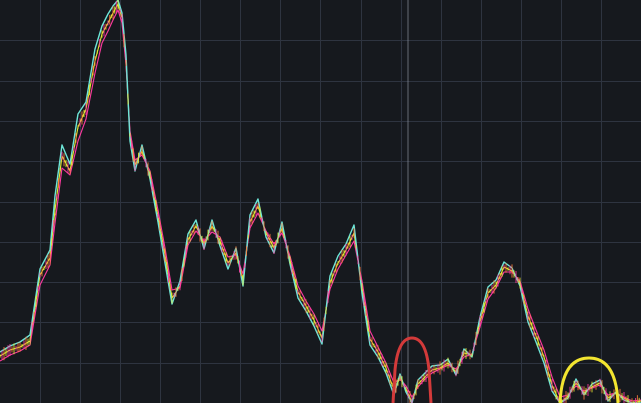 Image resolution: width=641 pixels, height=403 pixels. What do you see at coordinates (412, 369) in the screenshot?
I see `highlight-arc-red` at bounding box center [412, 369].